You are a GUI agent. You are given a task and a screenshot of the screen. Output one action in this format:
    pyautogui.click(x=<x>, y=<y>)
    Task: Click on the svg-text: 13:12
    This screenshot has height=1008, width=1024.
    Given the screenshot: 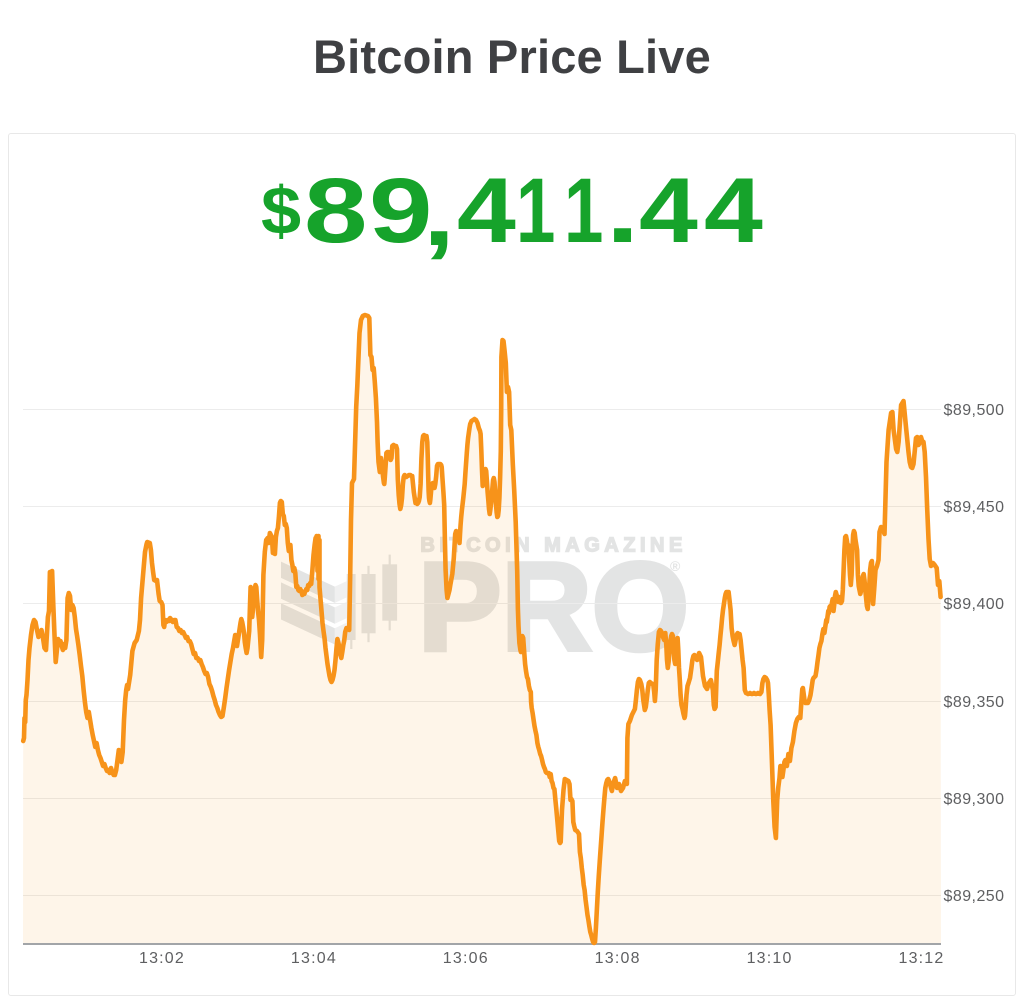 What is the action you would take?
    pyautogui.click(x=921, y=958)
    